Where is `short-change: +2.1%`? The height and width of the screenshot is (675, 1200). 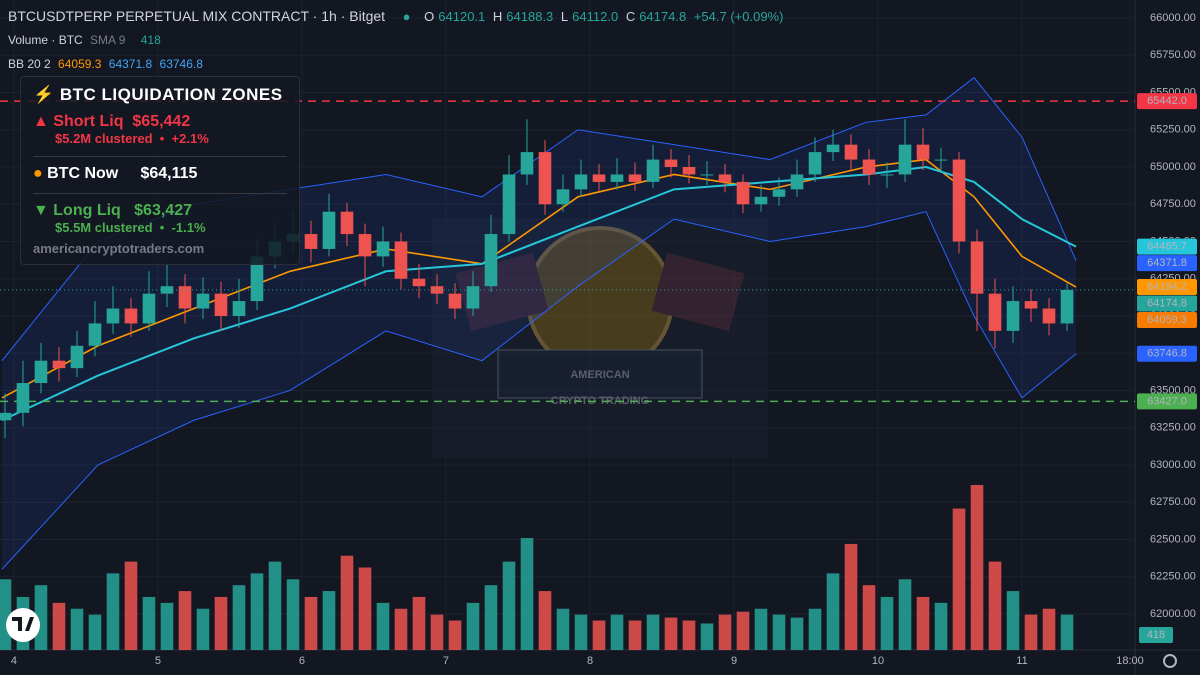
short-change: +2.1% is located at coordinates (190, 138).